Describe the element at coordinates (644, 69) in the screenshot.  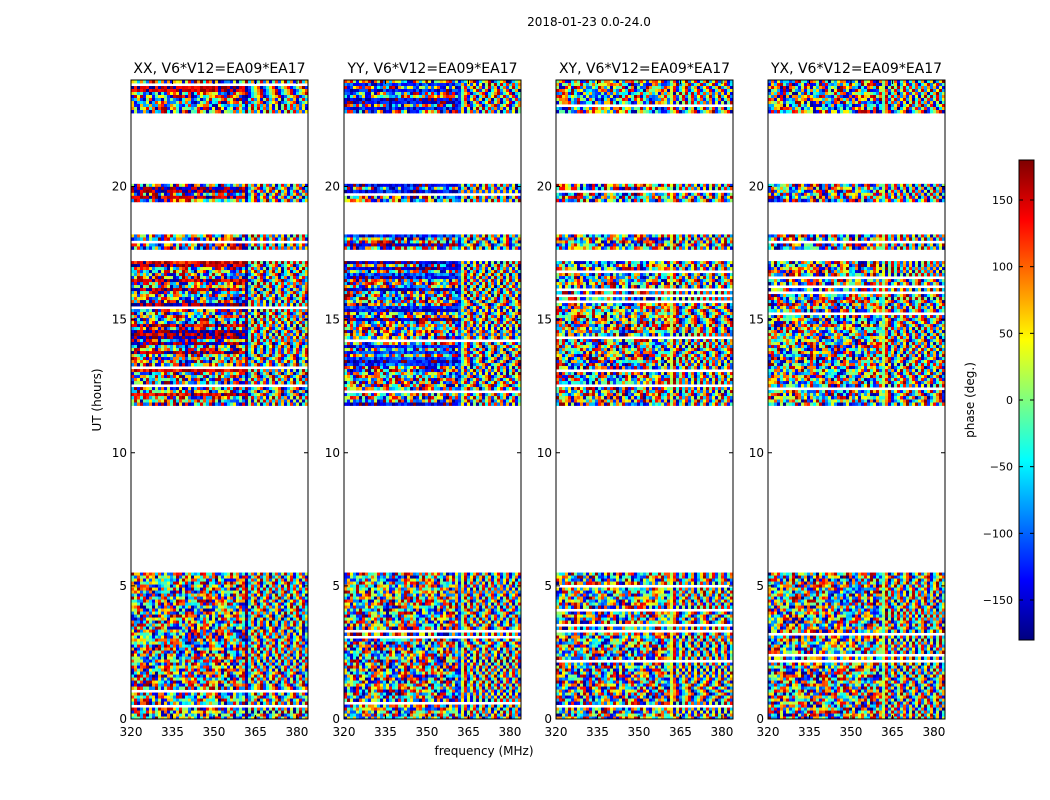
I see `panel-title: XY, V6*V12=EA09*EA17` at that location.